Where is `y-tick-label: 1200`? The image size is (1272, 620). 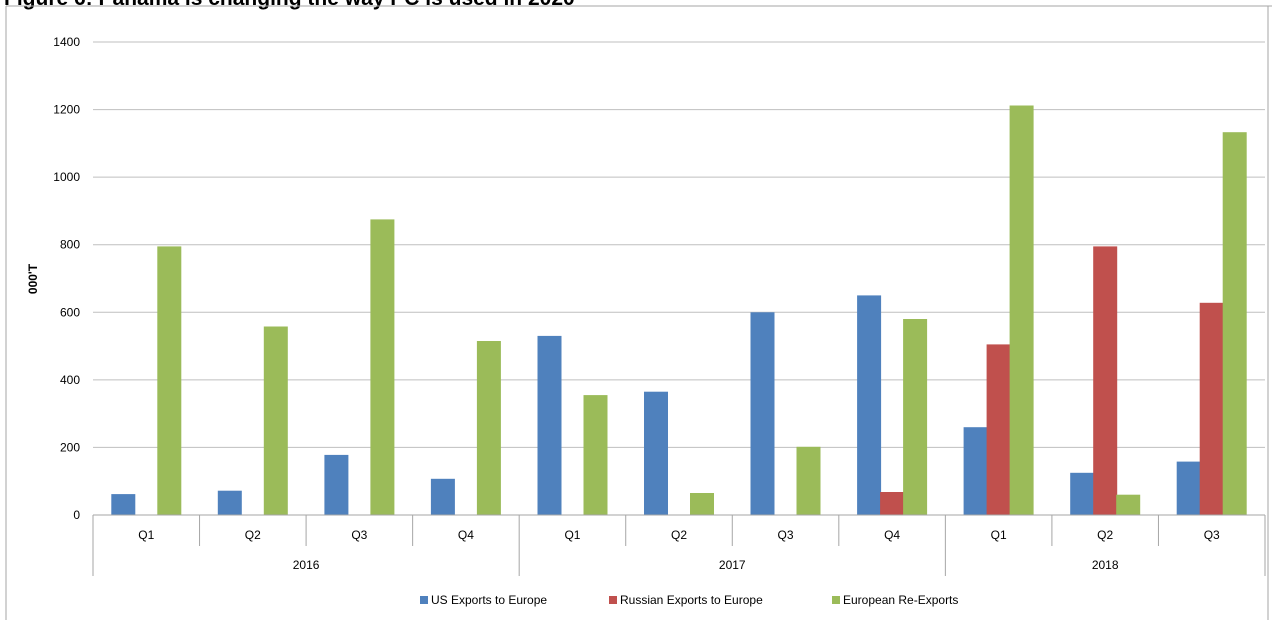 y-tick-label: 1200 is located at coordinates (66, 110).